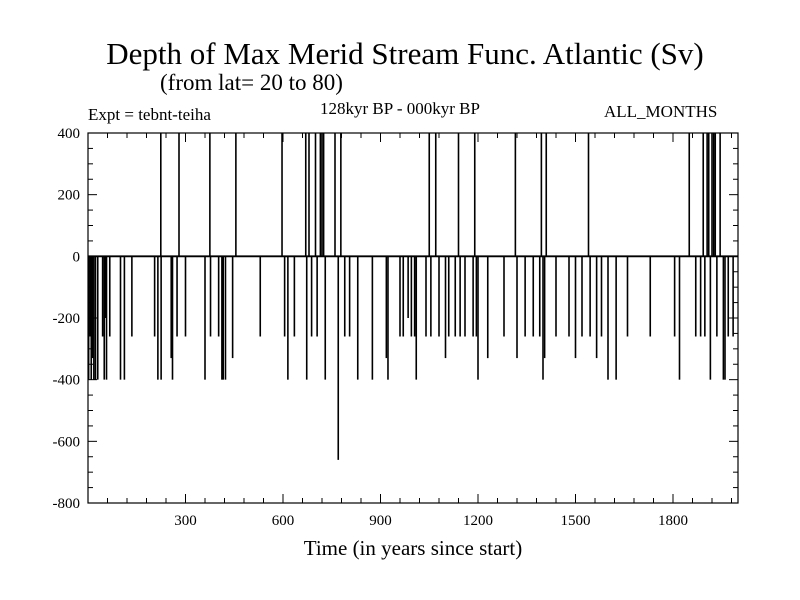 The image size is (800, 600). Describe the element at coordinates (413, 548) in the screenshot. I see `x-axis-label: Time (in years since start)` at that location.